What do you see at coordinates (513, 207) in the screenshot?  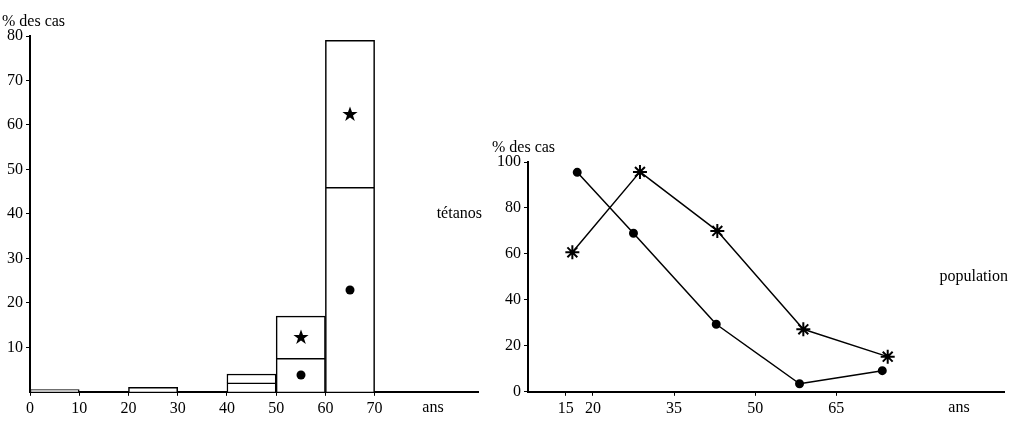 I see `y-tick-label: 80` at bounding box center [513, 207].